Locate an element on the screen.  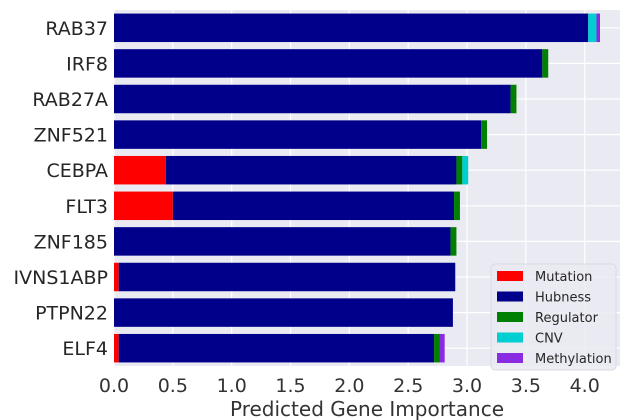
legend-box is located at coordinates (553, 317).